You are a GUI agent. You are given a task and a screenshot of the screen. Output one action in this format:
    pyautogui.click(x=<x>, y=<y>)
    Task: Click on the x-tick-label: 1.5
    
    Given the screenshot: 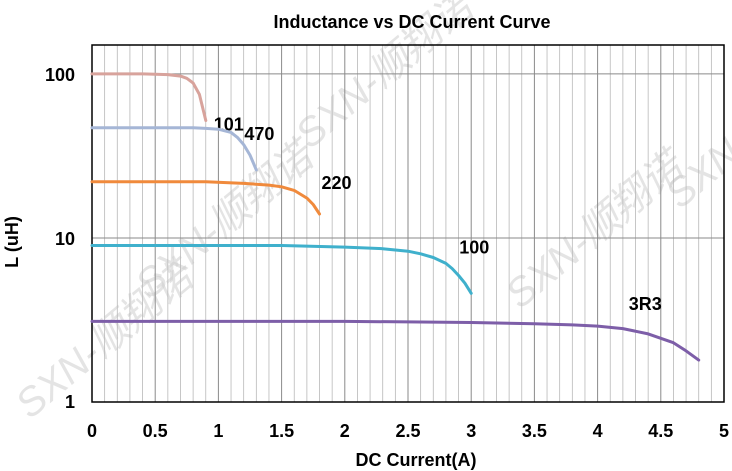 What is the action you would take?
    pyautogui.click(x=281, y=431)
    